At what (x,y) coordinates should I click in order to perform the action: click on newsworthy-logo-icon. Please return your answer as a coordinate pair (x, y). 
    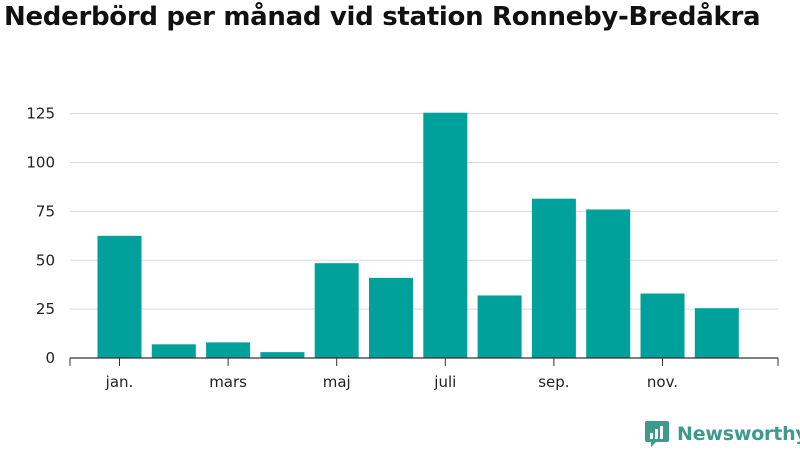
    Looking at the image, I should click on (657, 434).